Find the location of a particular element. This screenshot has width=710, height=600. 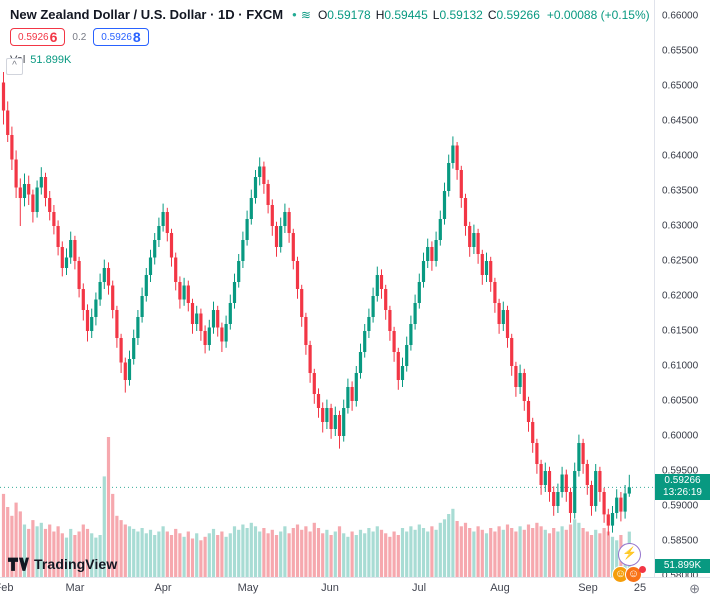

price-tick-label: 0.65000 is located at coordinates (680, 86).